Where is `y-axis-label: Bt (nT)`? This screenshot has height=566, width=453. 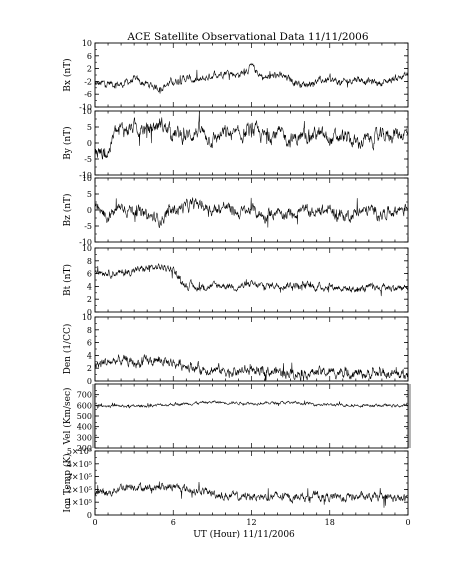 y-axis-label: Bt (nT) is located at coordinates (67, 280).